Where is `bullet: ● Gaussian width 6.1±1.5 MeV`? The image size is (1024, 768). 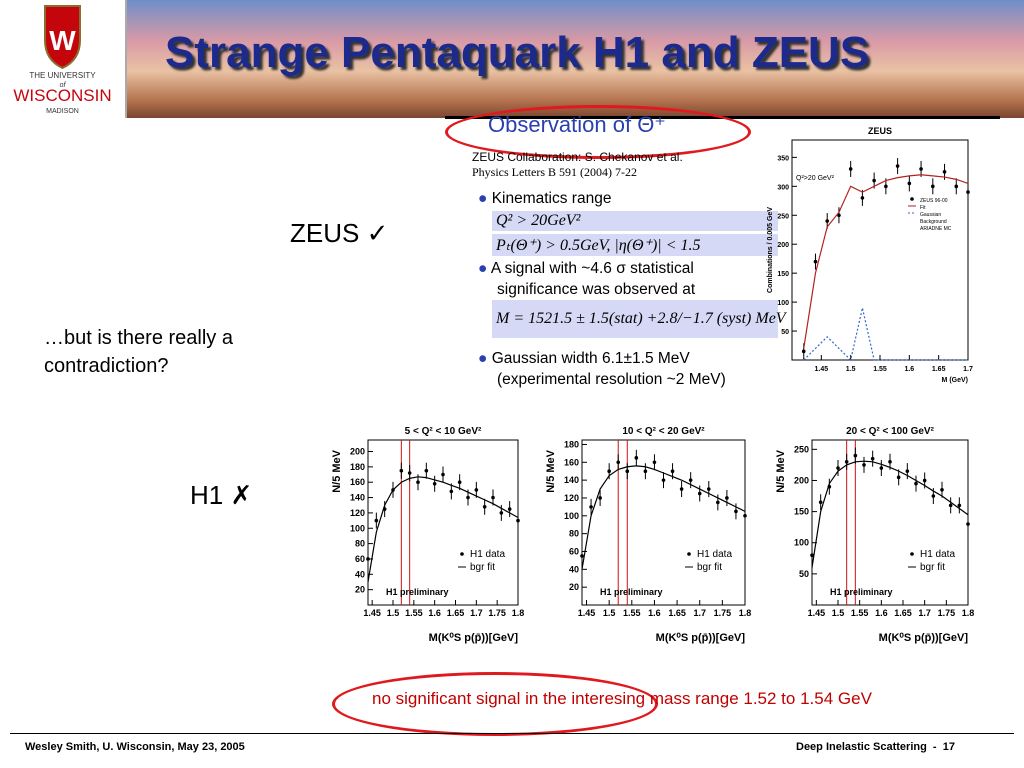
bullet: ● Gaussian width 6.1±1.5 MeV is located at coordinates (584, 358).